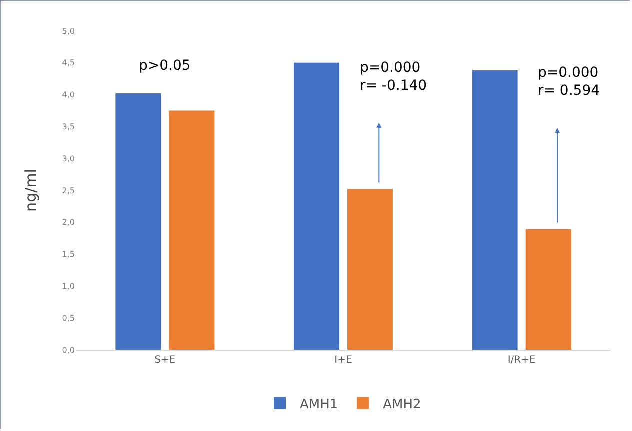 Image resolution: width=632 pixels, height=431 pixels. Describe the element at coordinates (165, 360) in the screenshot. I see `x-tick-label: S+E` at that location.